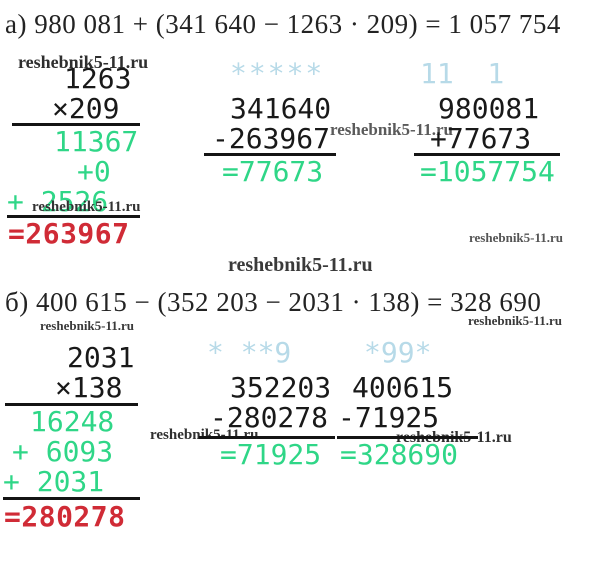 Image resolution: width=603 pixels, height=576 pixels. What do you see at coordinates (277, 73) in the screenshot?
I see `sub-a-borrow-marks: *****` at bounding box center [277, 73].